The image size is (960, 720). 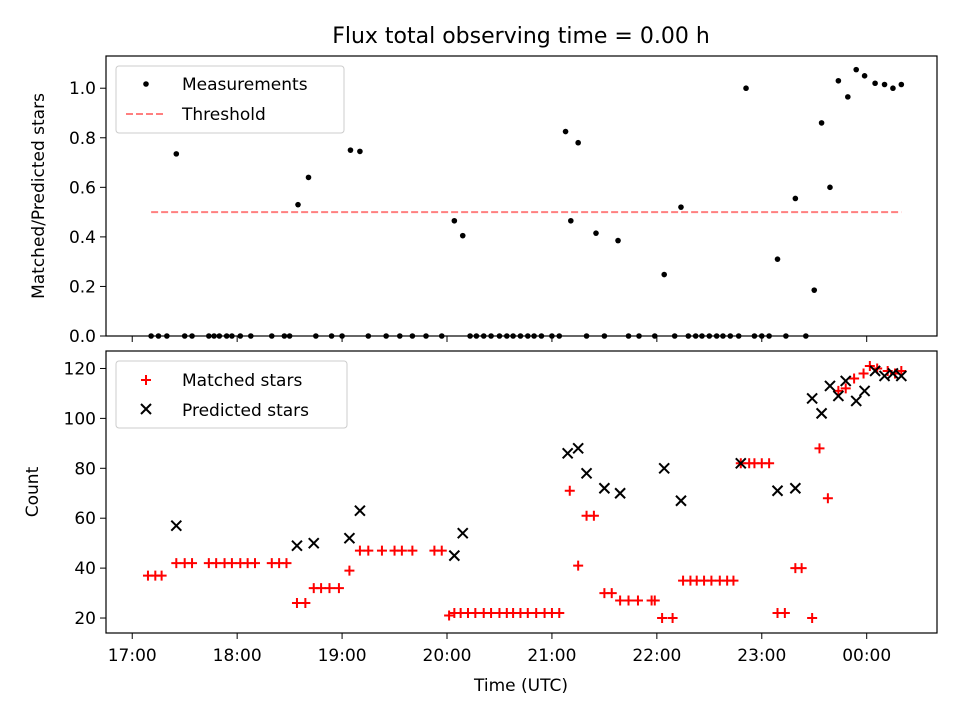 What do you see at coordinates (80, 419) in the screenshot?
I see `y-tick-label: 100` at bounding box center [80, 419].